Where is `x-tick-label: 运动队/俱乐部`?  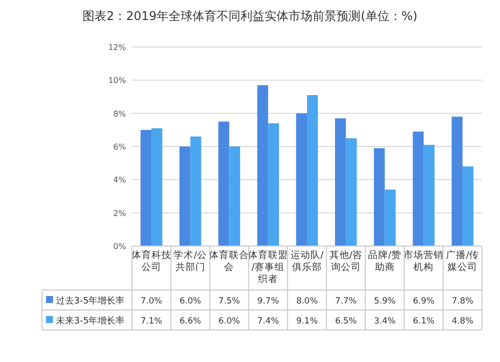 x-tick-label: 运动队/俱乐部 is located at coordinates (307, 261).